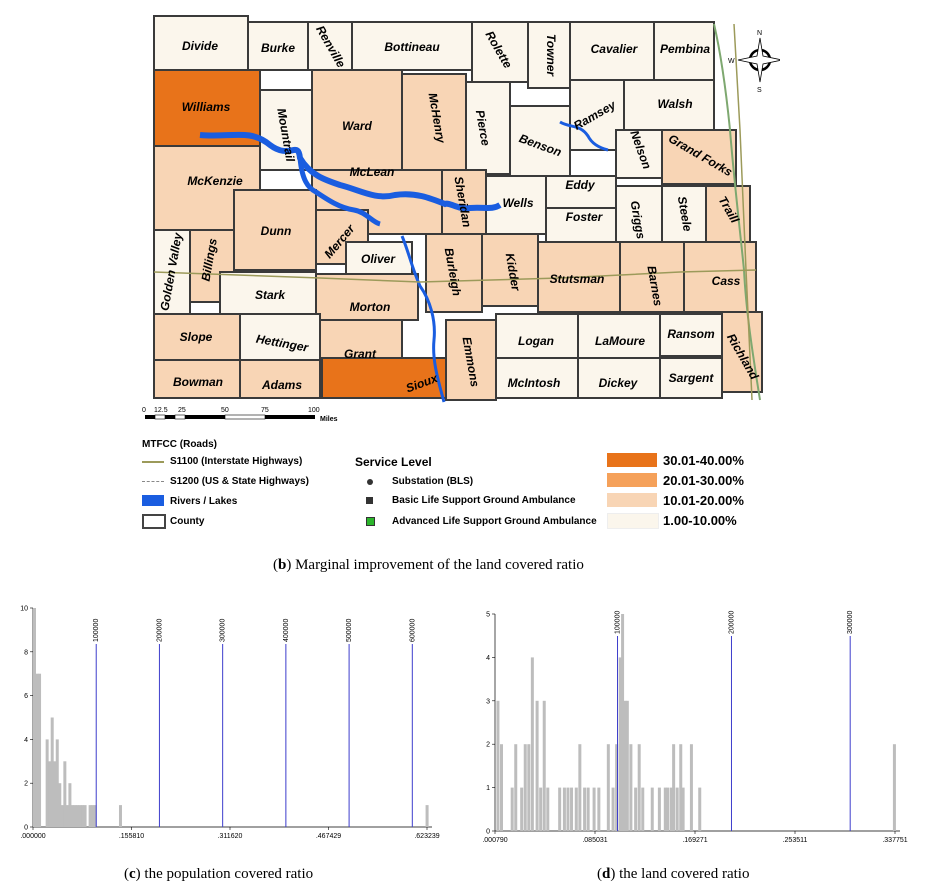 Image resolution: width=933 pixels, height=895 pixels. What do you see at coordinates (488, 788) in the screenshot?
I see `y-tick-label: 1` at bounding box center [488, 788].